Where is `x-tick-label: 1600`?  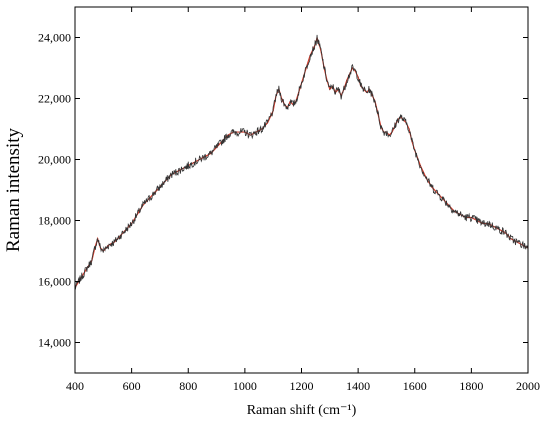 x-tick-label: 1600 is located at coordinates (415, 386).